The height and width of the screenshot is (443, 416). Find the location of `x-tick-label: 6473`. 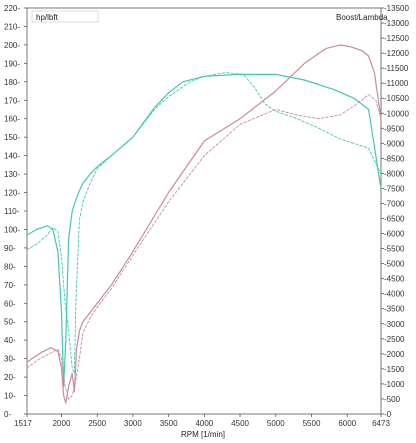

x-tick-label: 6473 is located at coordinates (381, 423).